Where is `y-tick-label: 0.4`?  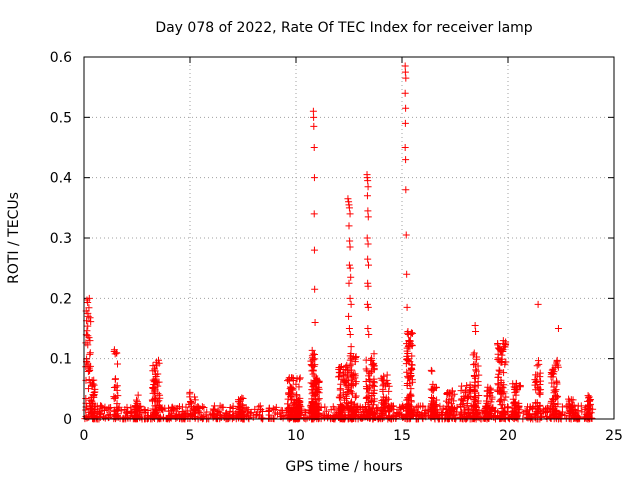 y-tick-label: 0.4 is located at coordinates (61, 179).